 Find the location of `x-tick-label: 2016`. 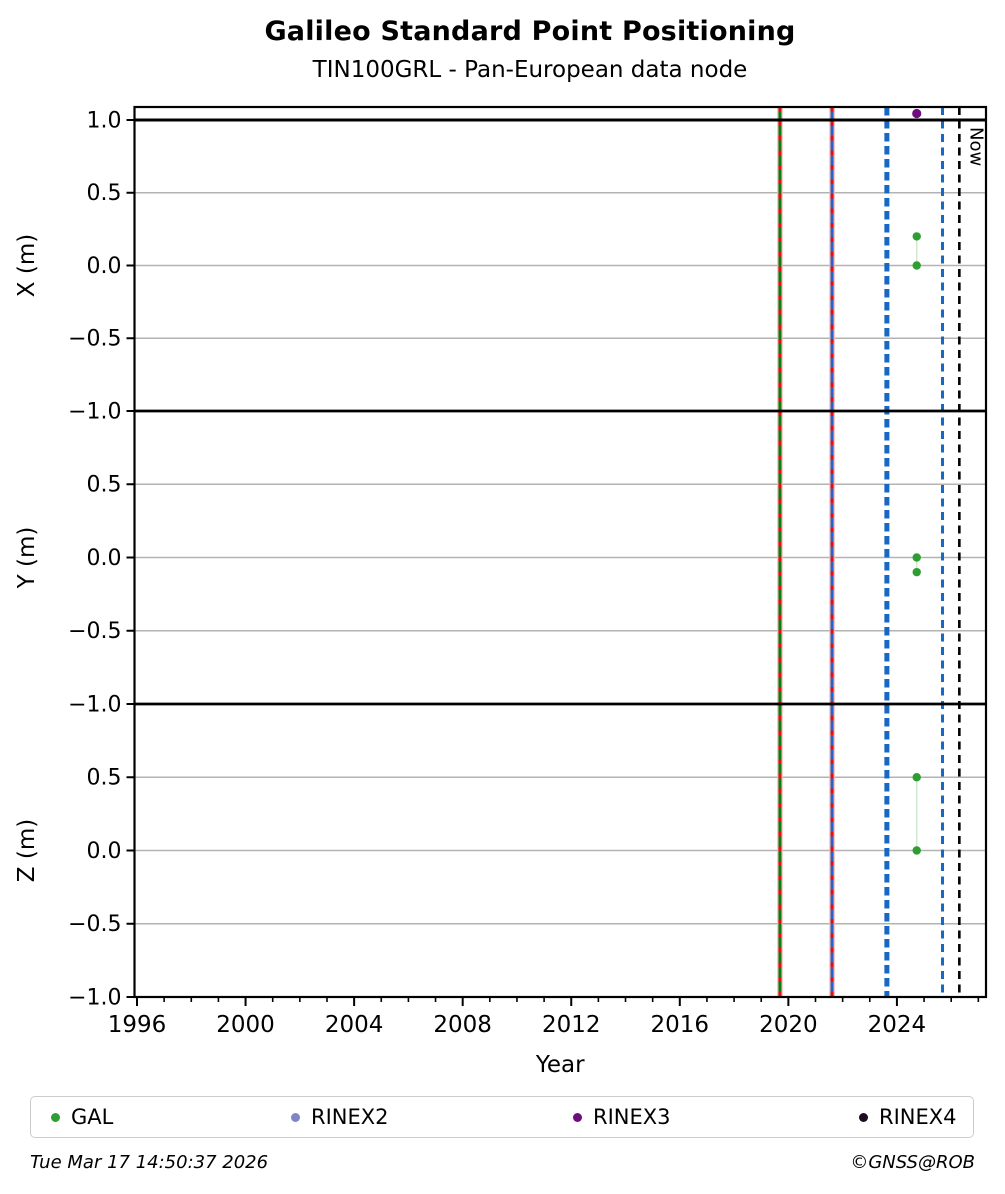

x-tick-label: 2016 is located at coordinates (680, 1025).